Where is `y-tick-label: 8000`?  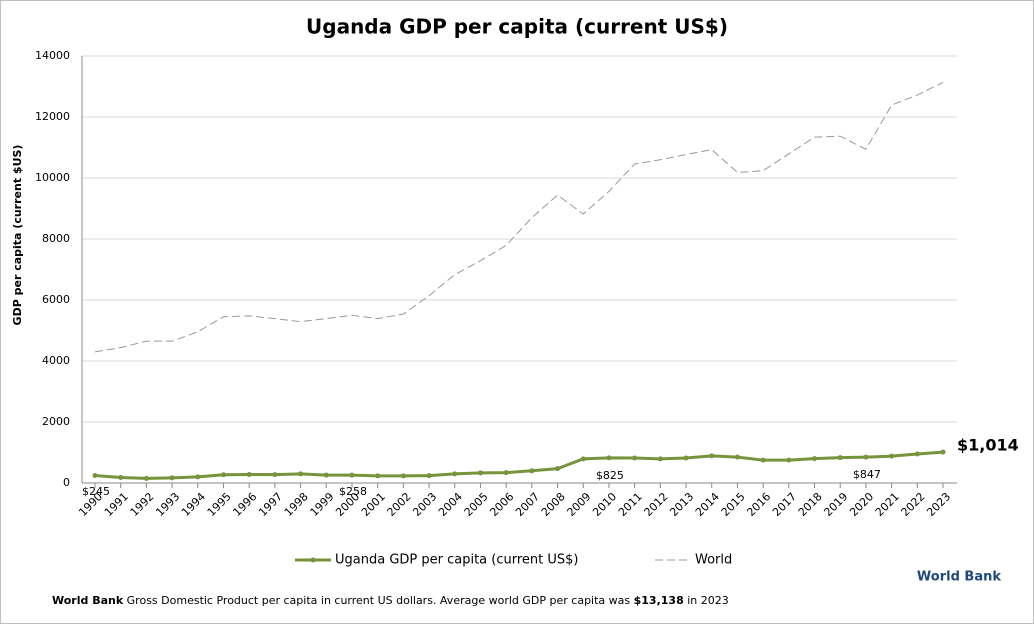 y-tick-label: 8000 is located at coordinates (56, 238).